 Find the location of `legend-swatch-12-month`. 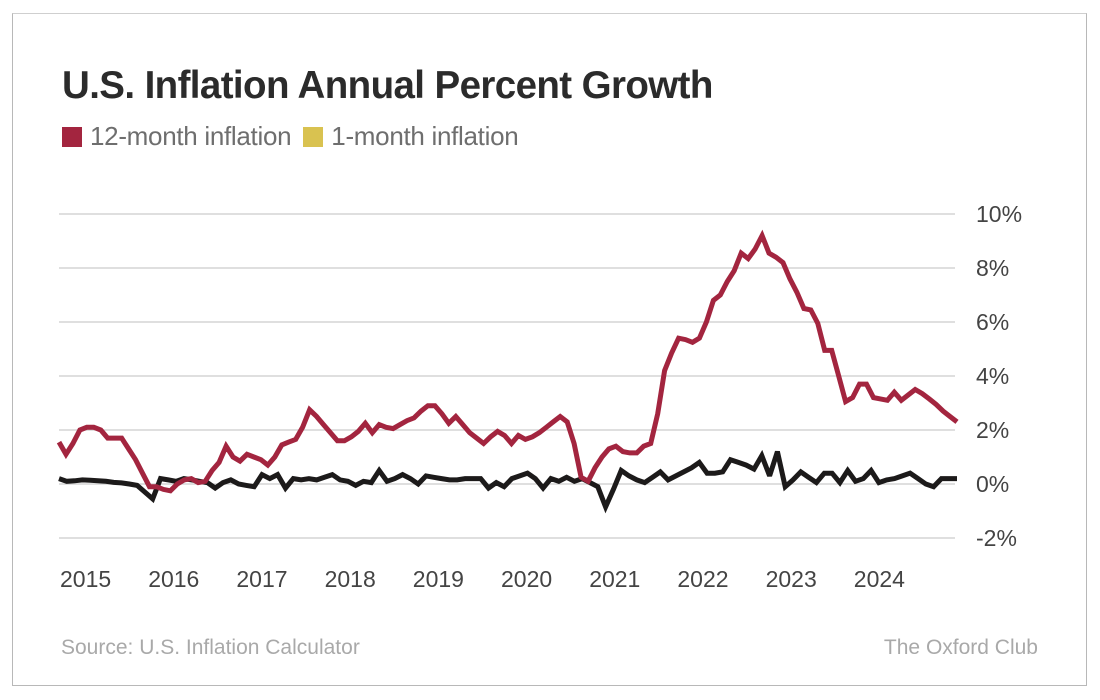

legend-swatch-12-month is located at coordinates (72, 136).